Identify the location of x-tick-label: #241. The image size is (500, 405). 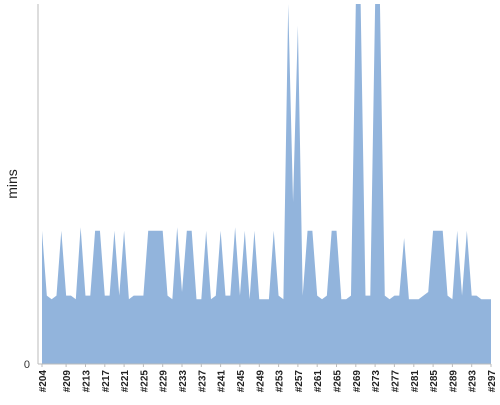
(222, 381).